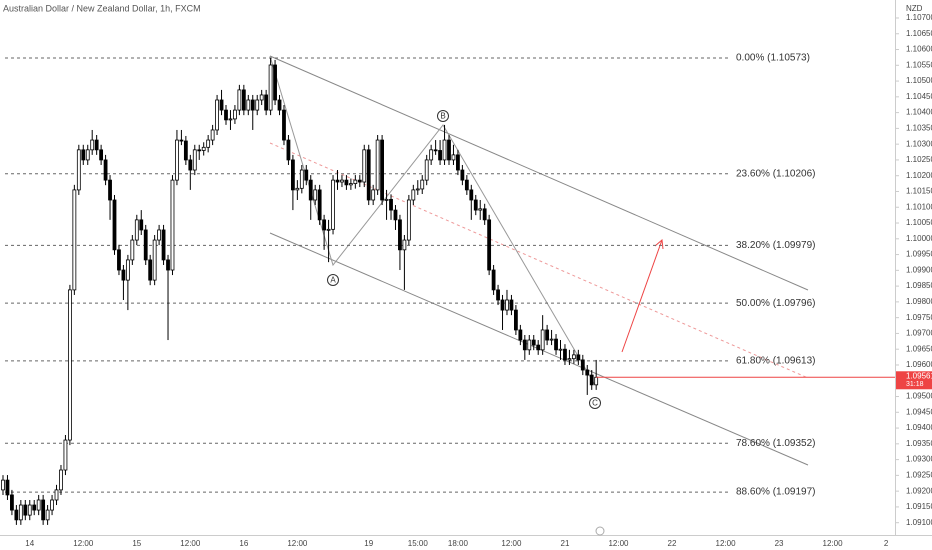 The width and height of the screenshot is (932, 550). Describe the element at coordinates (919, 348) in the screenshot. I see `y-tick-label: 1.09650` at that location.